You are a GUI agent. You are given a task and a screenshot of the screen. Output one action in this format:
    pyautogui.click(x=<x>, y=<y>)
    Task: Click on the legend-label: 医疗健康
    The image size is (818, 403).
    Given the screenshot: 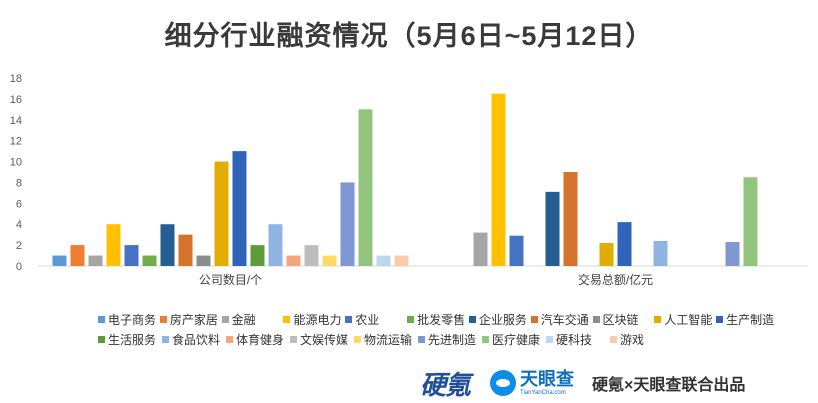 What is the action you would take?
    pyautogui.click(x=516, y=339)
    